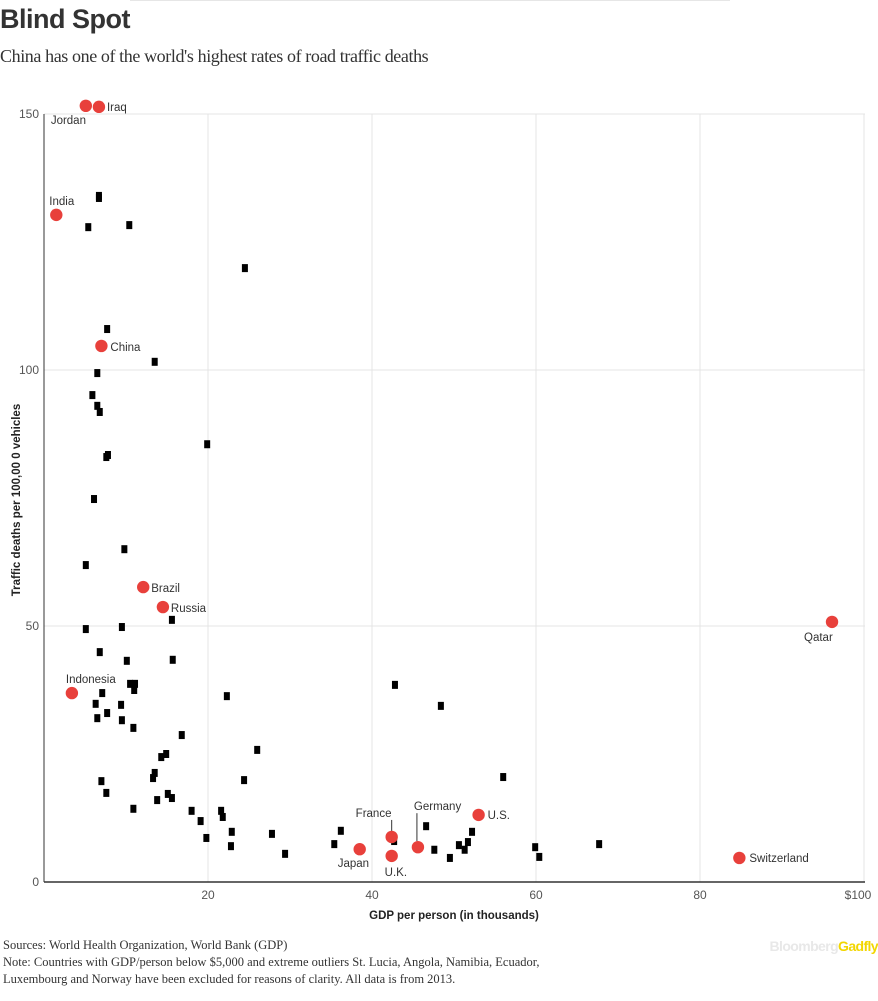  Describe the element at coordinates (478, 815) in the screenshot. I see `data-point-us` at that location.